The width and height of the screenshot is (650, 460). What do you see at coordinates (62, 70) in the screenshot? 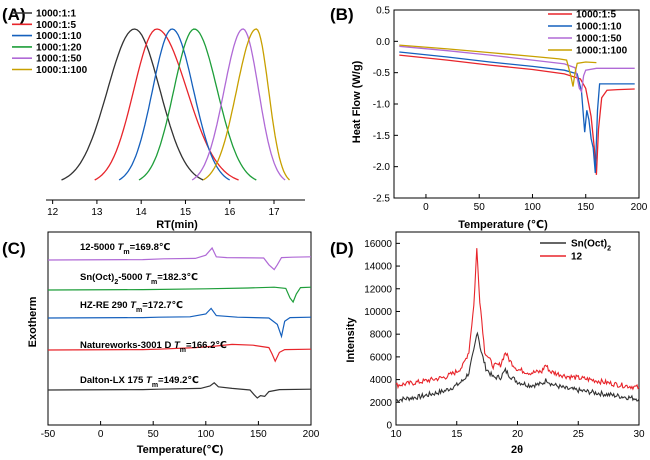
I see `panel-a-legend-label: 1000:1:100` at bounding box center [62, 70].